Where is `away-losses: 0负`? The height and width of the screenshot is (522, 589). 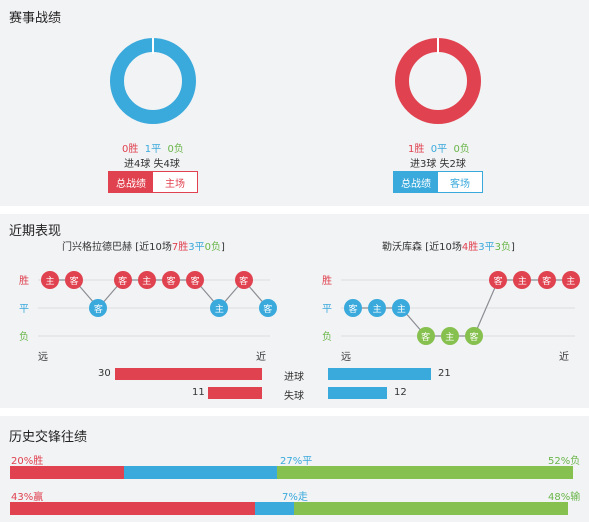
away-losses: 0负 is located at coordinates (461, 149).